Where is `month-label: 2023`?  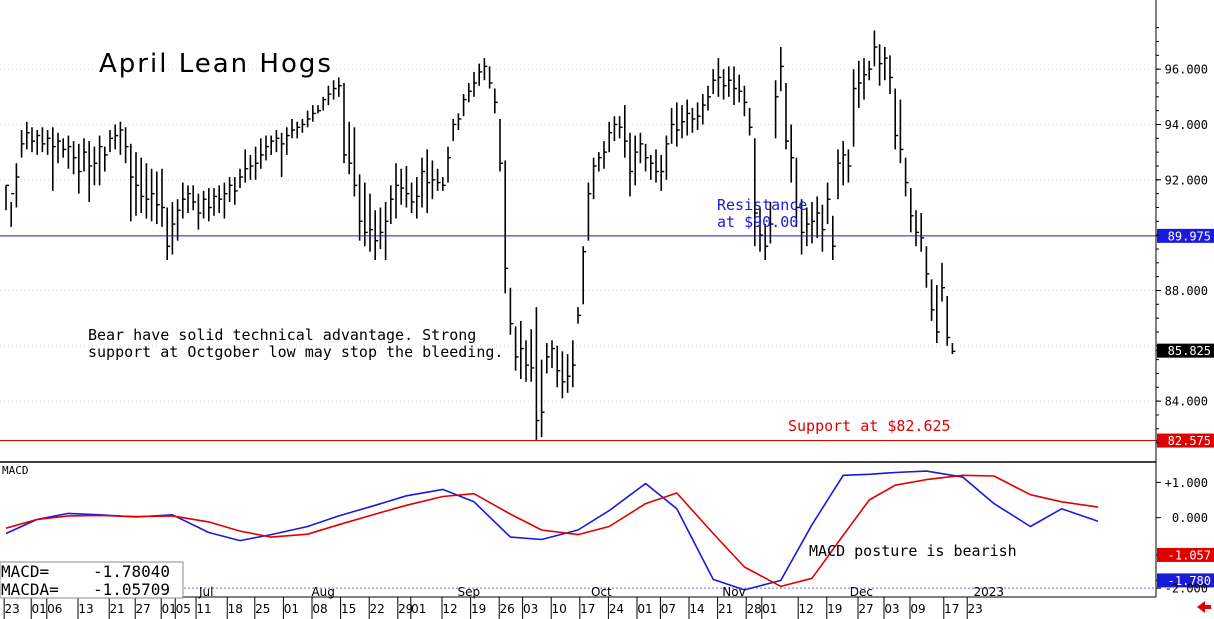
month-label: 2023 is located at coordinates (989, 592).